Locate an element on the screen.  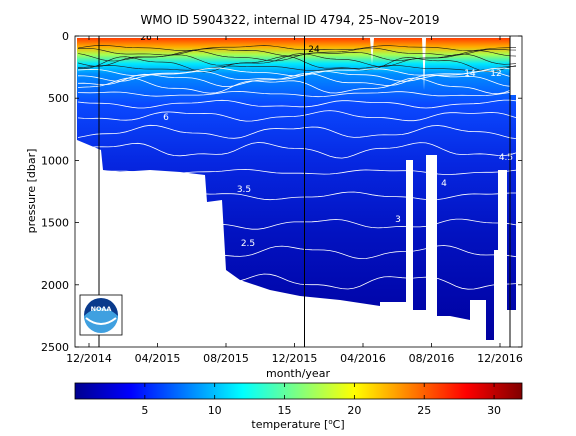
colorbar-label-suffix: ] is located at coordinates (342, 424).